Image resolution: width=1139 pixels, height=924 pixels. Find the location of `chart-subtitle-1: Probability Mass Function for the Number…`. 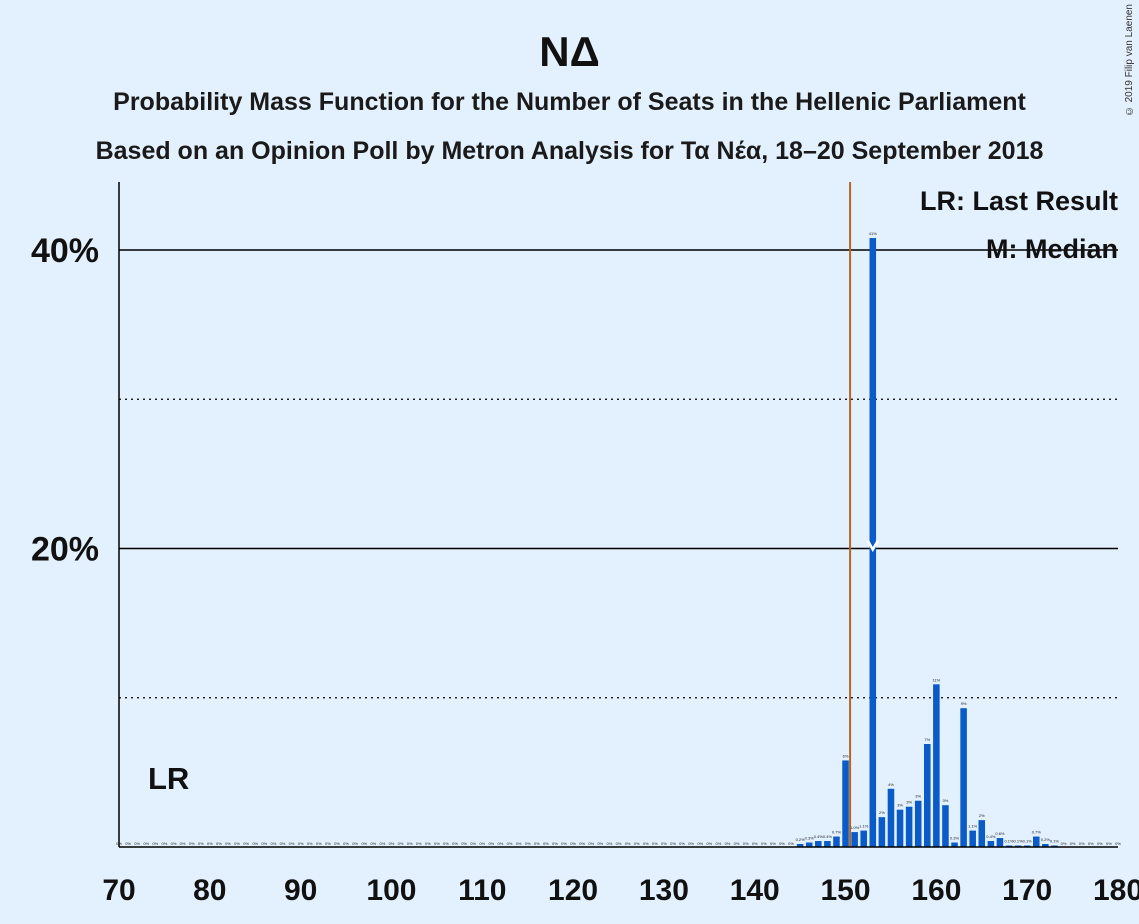

chart-subtitle-1: Probability Mass Function for the Number… is located at coordinates (569, 102).